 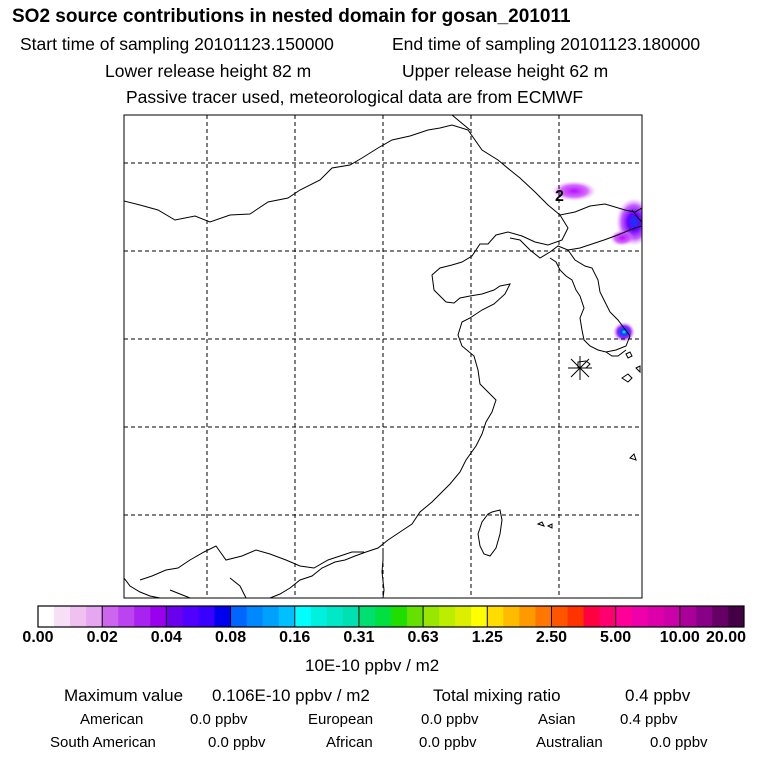 What do you see at coordinates (230, 637) in the screenshot?
I see `colorbar-tick-label: 0.08` at bounding box center [230, 637].